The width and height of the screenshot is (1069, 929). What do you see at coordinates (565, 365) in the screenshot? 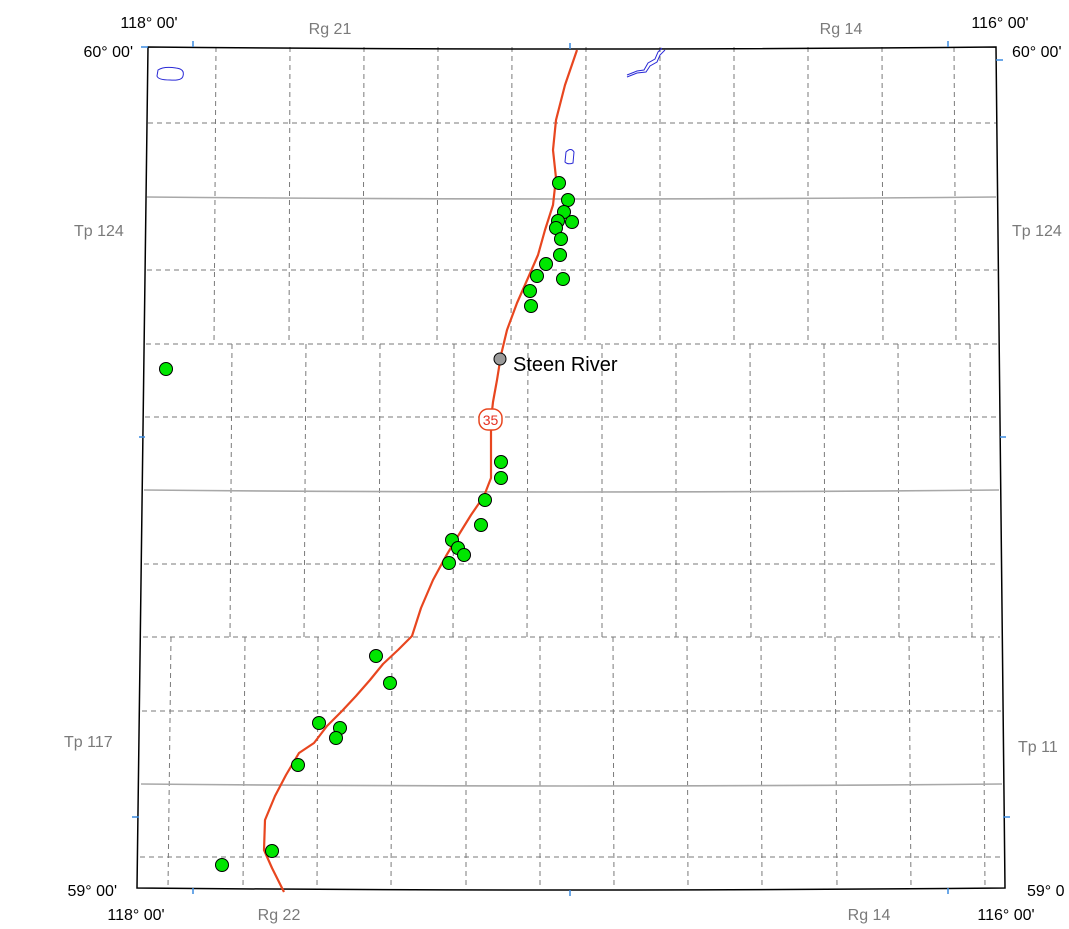
I see `town-label: Steen River` at bounding box center [565, 365].